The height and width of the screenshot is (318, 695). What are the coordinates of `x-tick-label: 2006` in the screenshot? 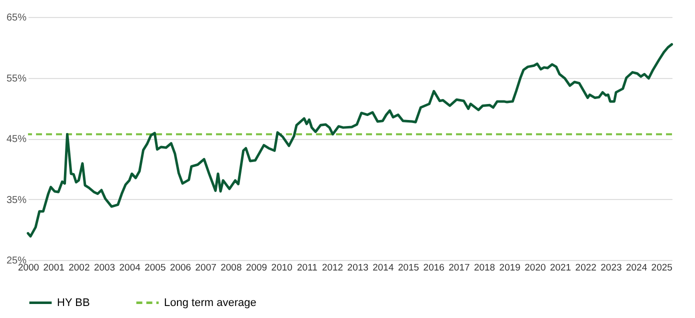 It's located at (181, 268).